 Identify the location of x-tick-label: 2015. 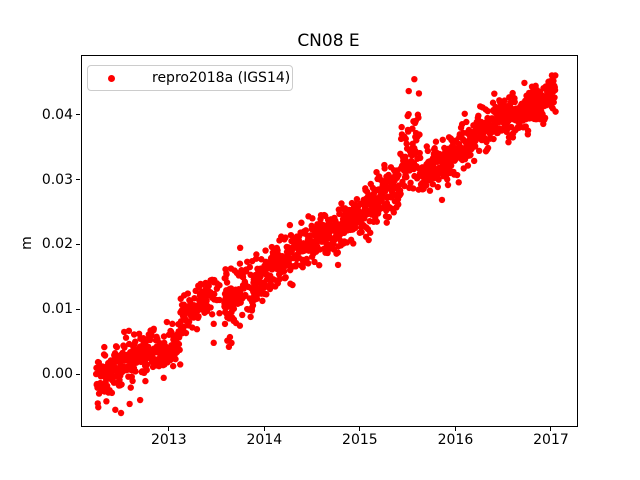
(360, 440).